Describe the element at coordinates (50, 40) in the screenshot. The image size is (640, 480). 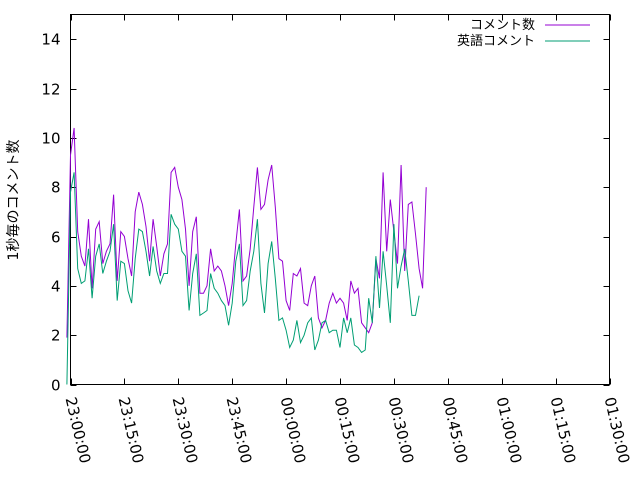
I see `y-tick-label: 14` at that location.